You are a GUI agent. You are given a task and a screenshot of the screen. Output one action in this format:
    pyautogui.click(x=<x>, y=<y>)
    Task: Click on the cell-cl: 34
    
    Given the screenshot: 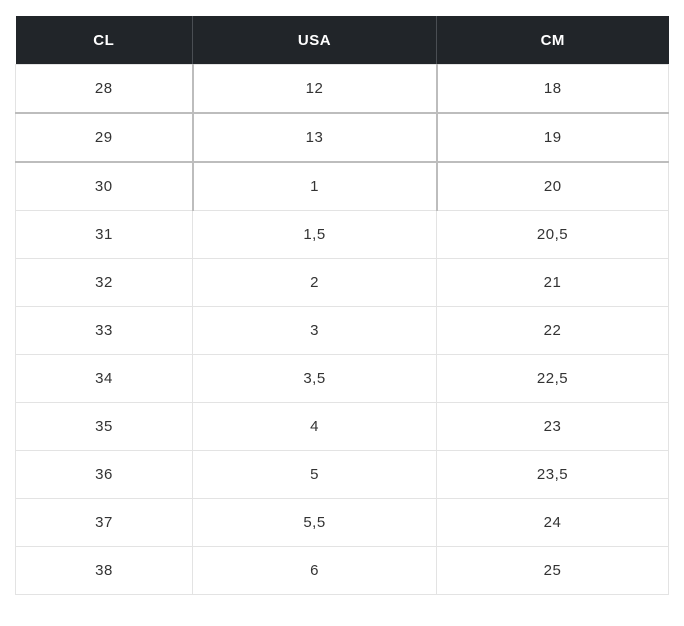 What is the action you would take?
    pyautogui.click(x=104, y=378)
    